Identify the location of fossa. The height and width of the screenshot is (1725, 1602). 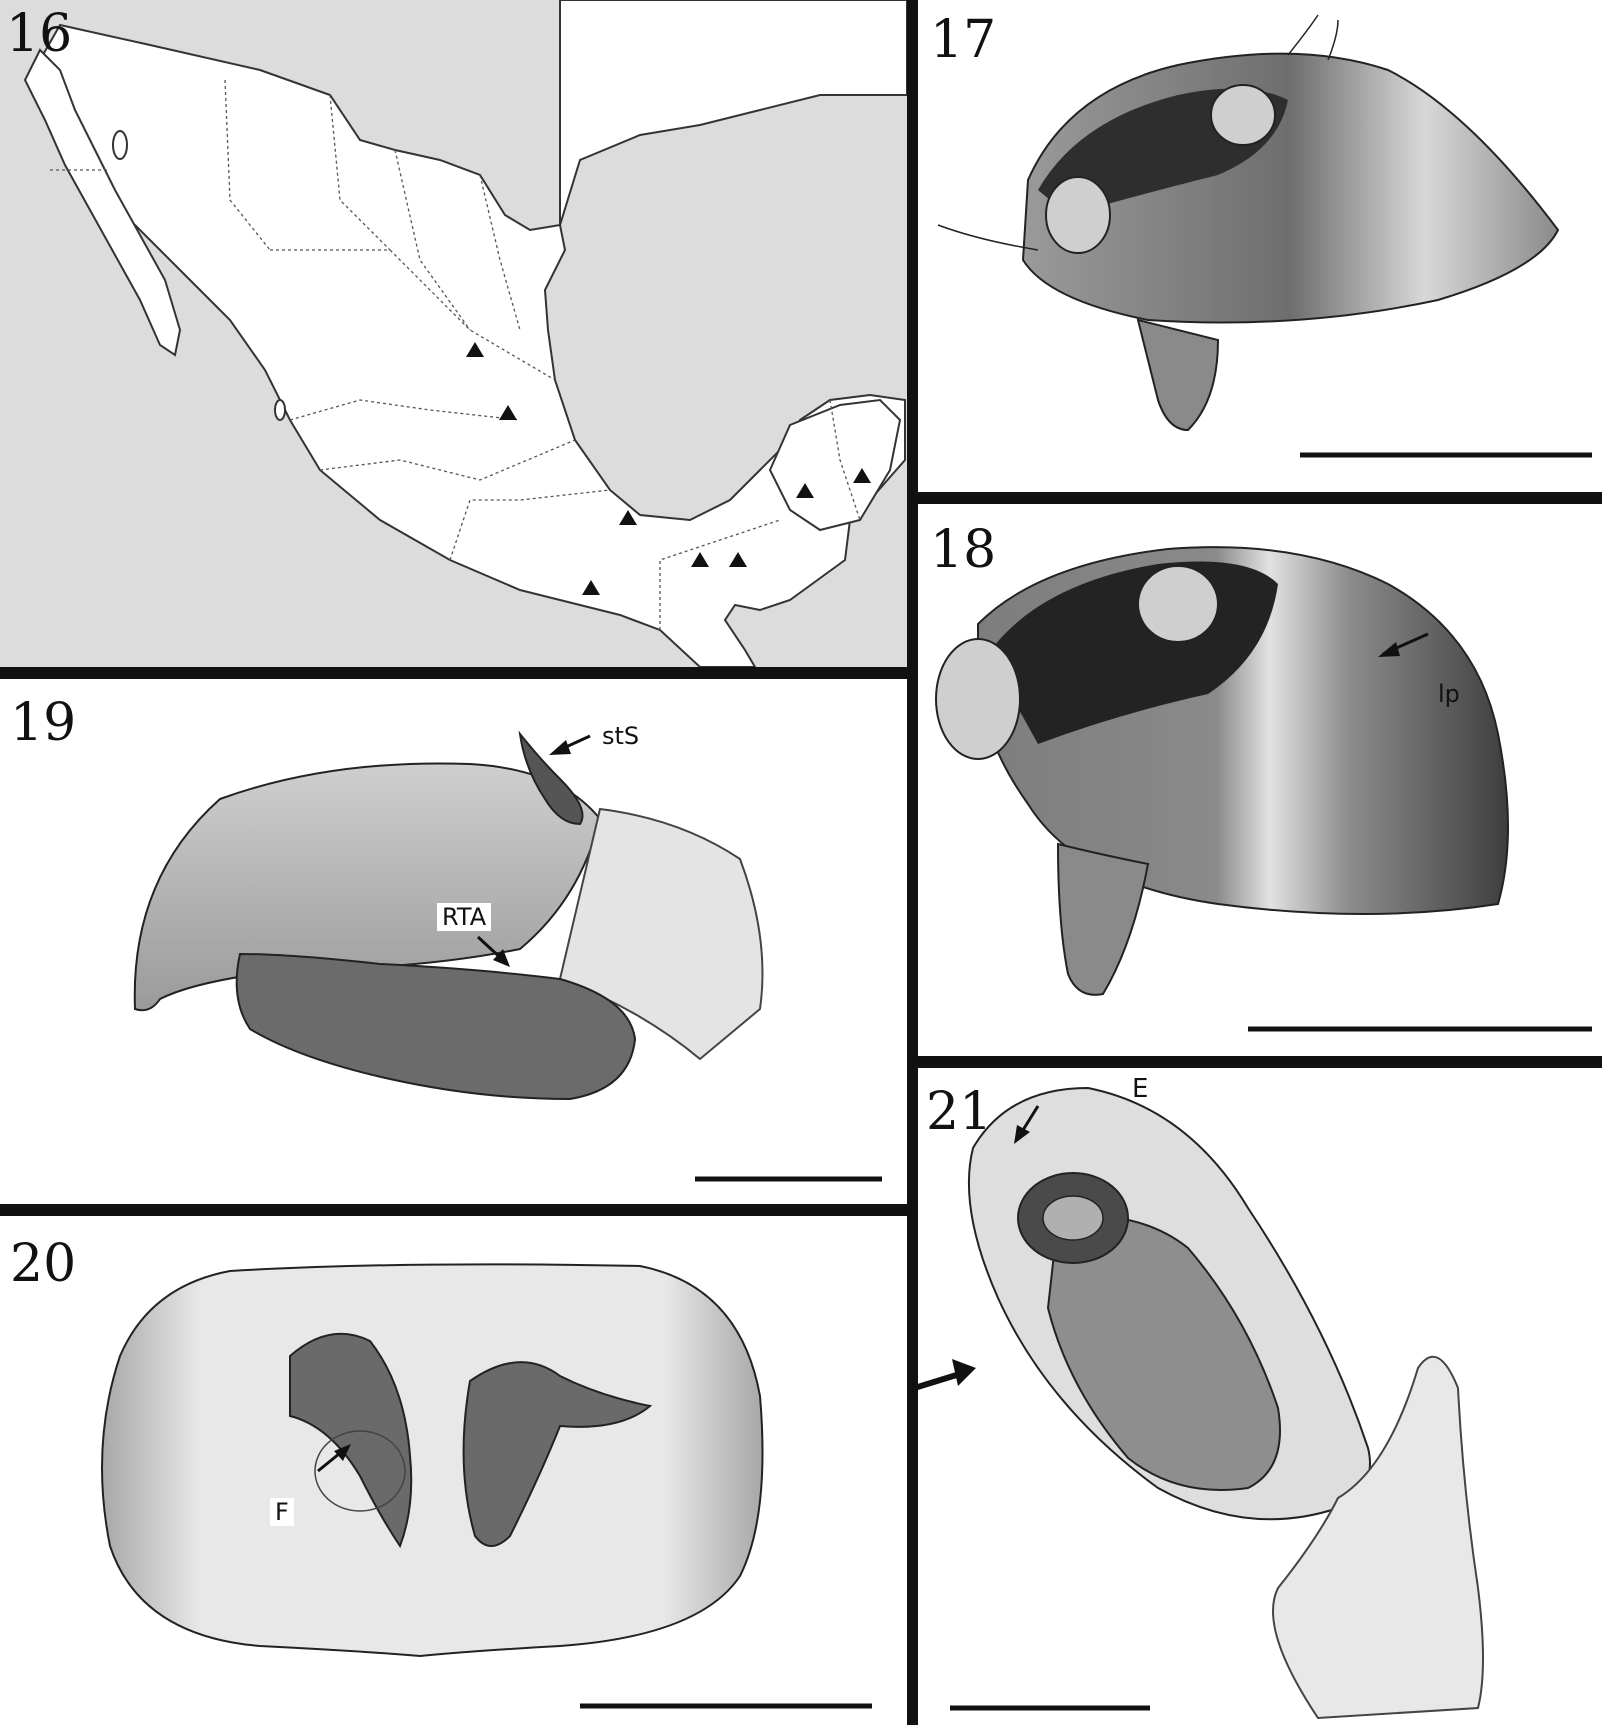
(360, 1471).